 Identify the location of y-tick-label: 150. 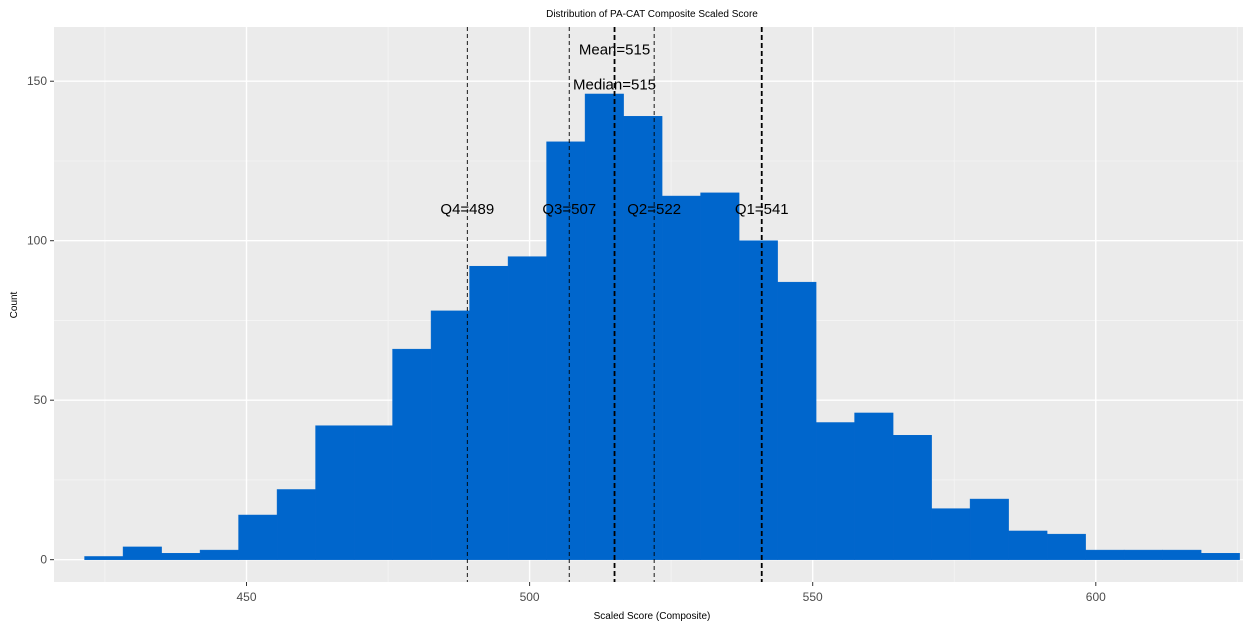
(37, 81).